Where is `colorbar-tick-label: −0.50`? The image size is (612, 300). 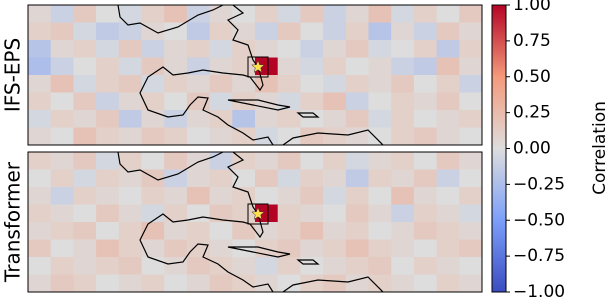
colorbar-tick-label: −0.50 is located at coordinates (539, 220).